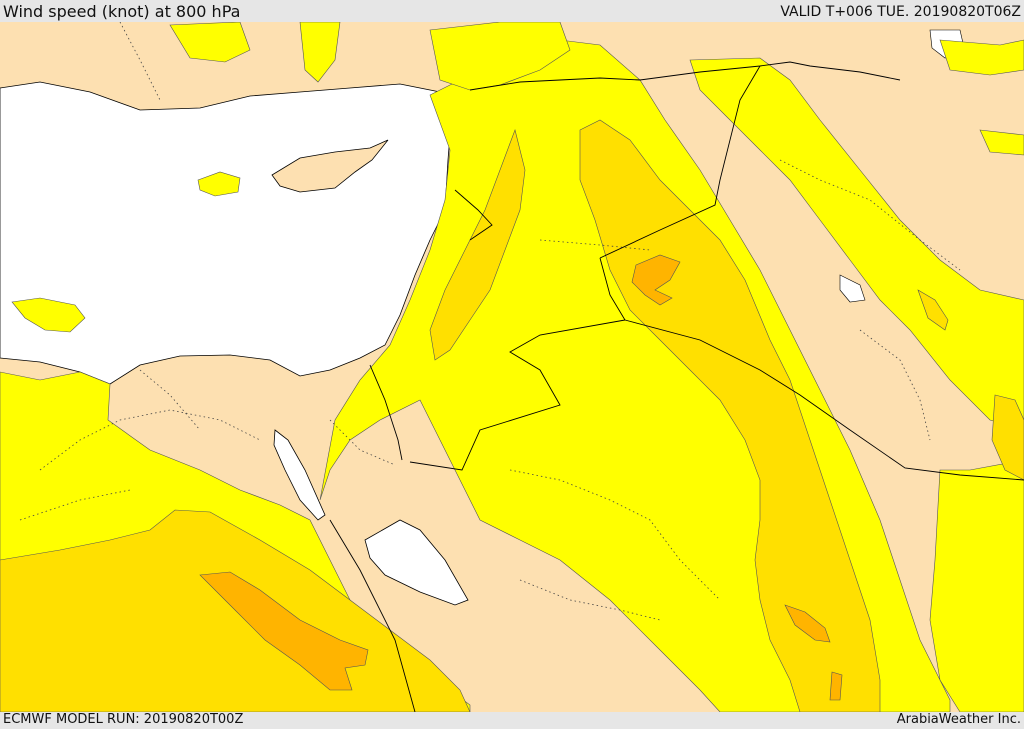 The image size is (1024, 729). Describe the element at coordinates (836, 686) in the screenshot. I see `wind-band-3-tip` at that location.